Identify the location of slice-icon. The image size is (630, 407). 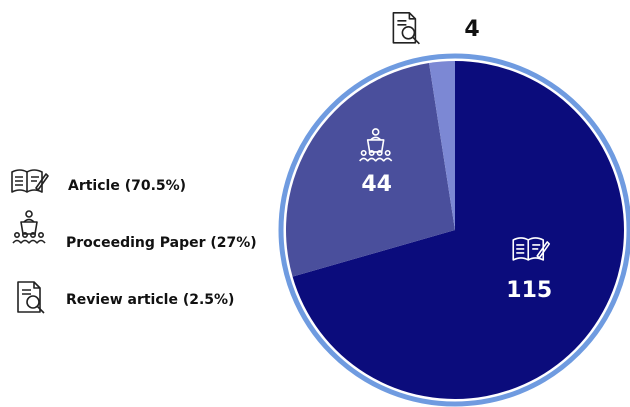
(406, 28).